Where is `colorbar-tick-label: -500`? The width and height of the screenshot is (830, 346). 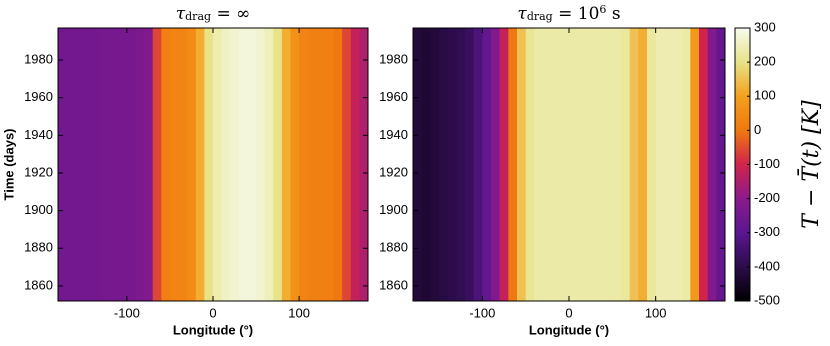 colorbar-tick-label: -500 is located at coordinates (767, 299).